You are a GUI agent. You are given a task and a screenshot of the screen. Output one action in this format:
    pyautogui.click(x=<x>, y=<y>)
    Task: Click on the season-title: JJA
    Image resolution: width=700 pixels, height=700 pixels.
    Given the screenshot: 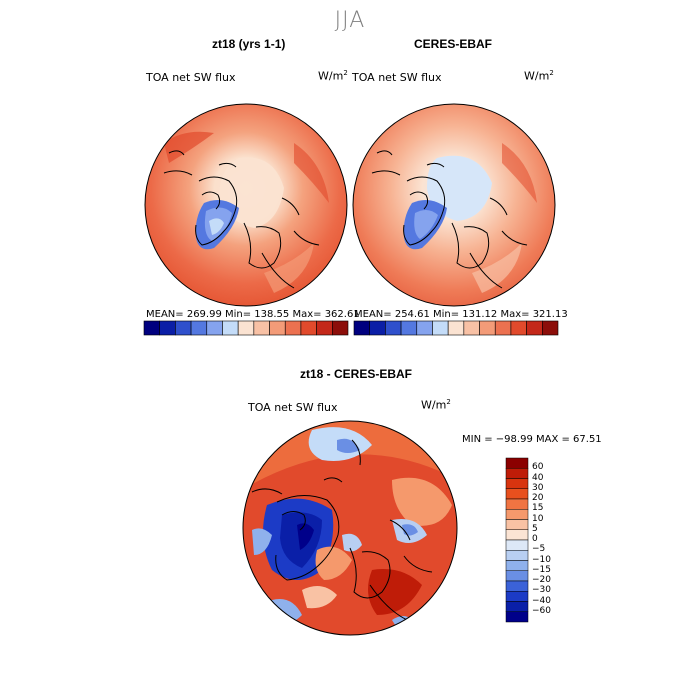 What is the action you would take?
    pyautogui.click(x=350, y=20)
    